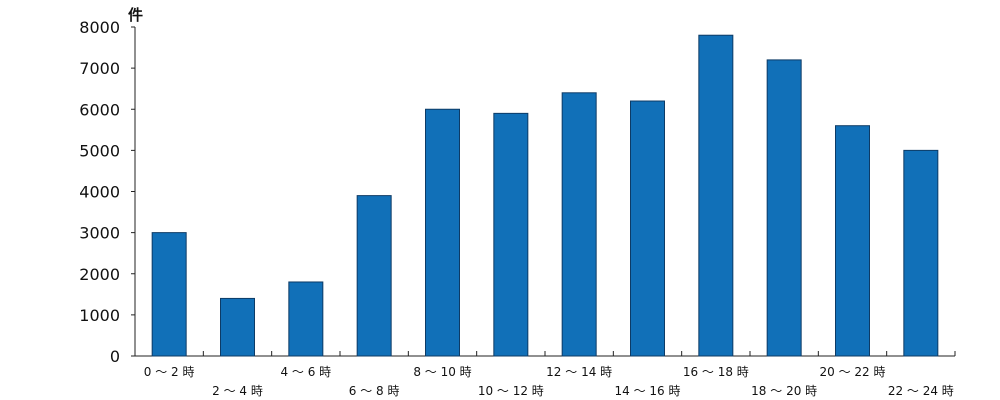  What do you see at coordinates (99, 315) in the screenshot?
I see `y-tick-label: 1000` at bounding box center [99, 315].